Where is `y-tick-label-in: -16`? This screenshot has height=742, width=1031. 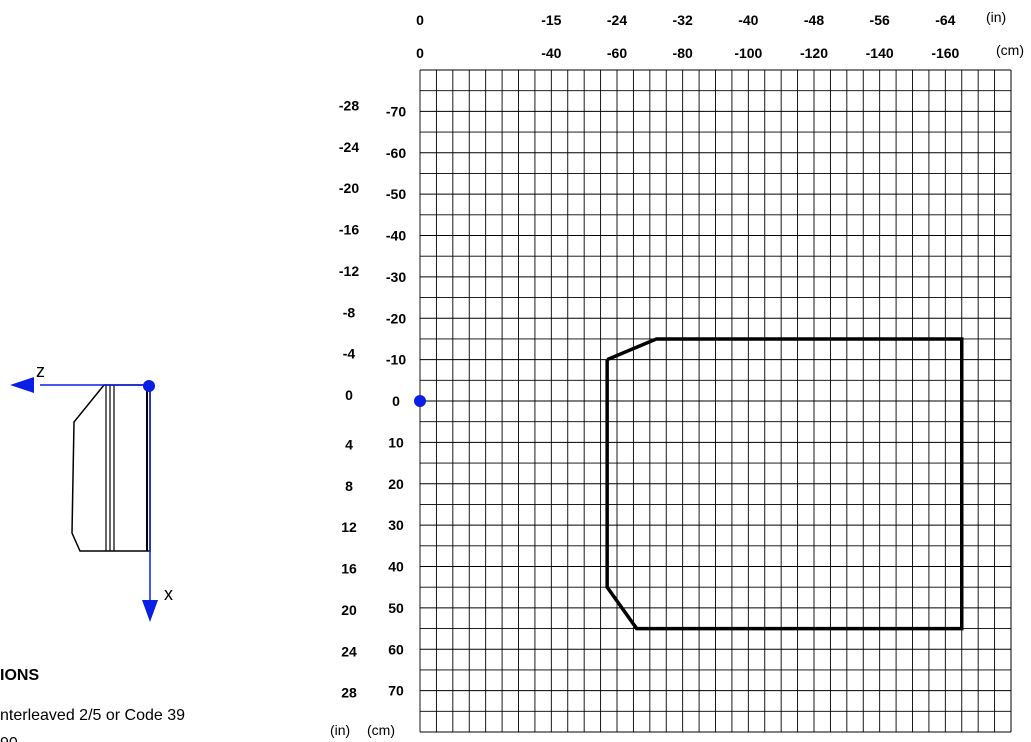 y-tick-label-in: -16 is located at coordinates (349, 230).